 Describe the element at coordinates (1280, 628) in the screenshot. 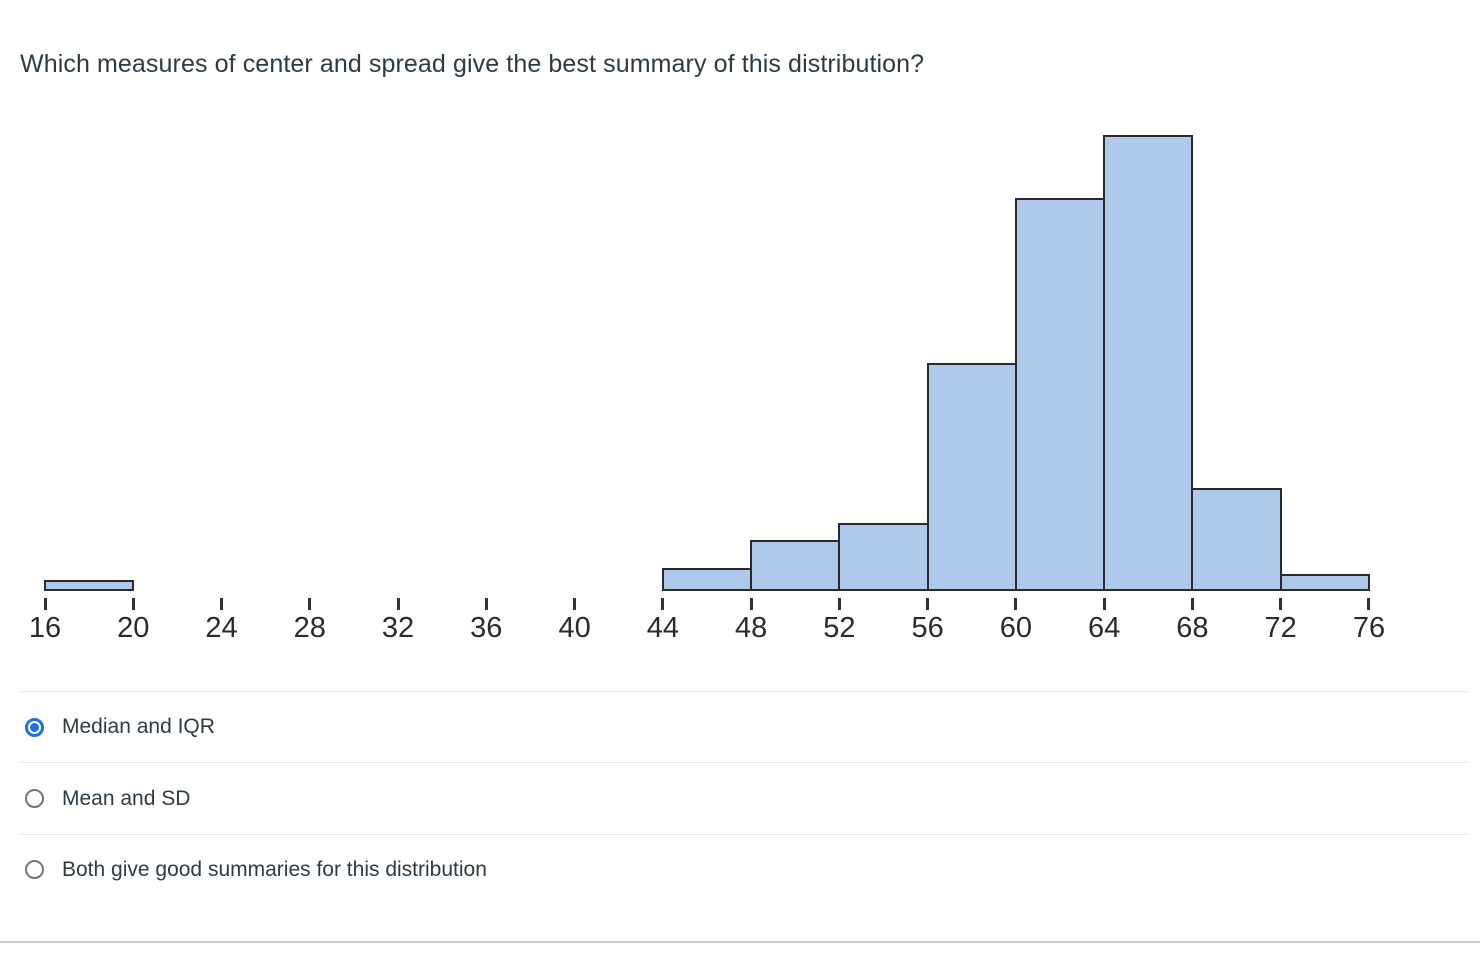

I see `x-axis-tick-label: 72` at that location.